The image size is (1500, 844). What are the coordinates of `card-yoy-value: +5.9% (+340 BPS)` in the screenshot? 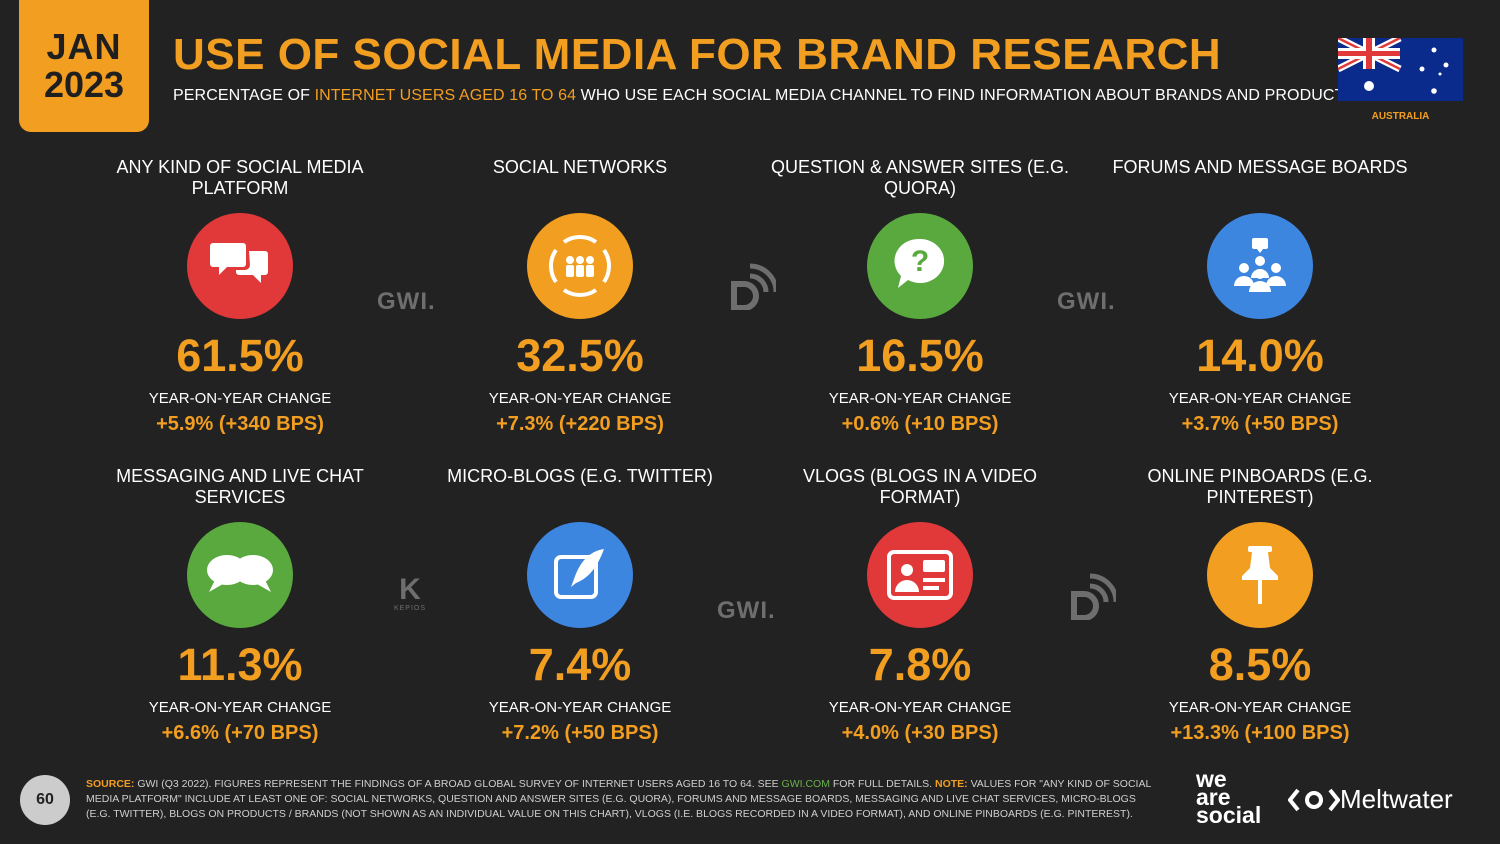 It's located at (240, 424).